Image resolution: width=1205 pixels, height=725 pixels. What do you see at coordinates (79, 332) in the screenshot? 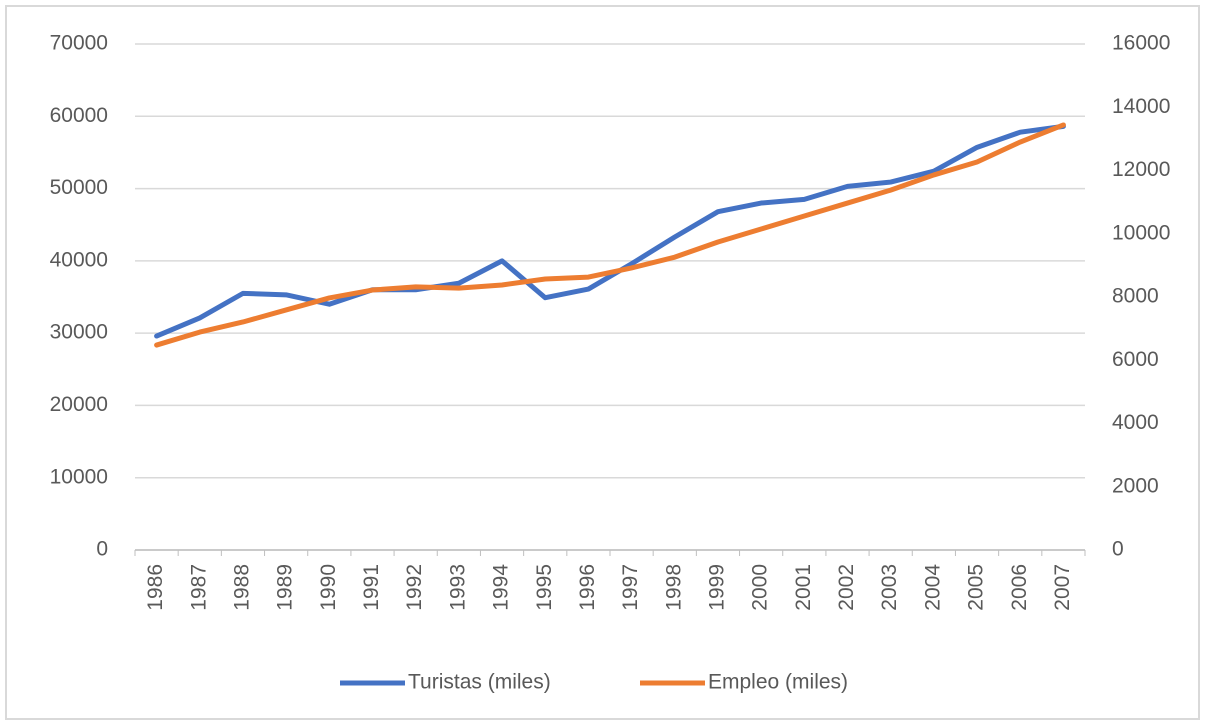
I see `y-tick-label: 30000` at bounding box center [79, 332].